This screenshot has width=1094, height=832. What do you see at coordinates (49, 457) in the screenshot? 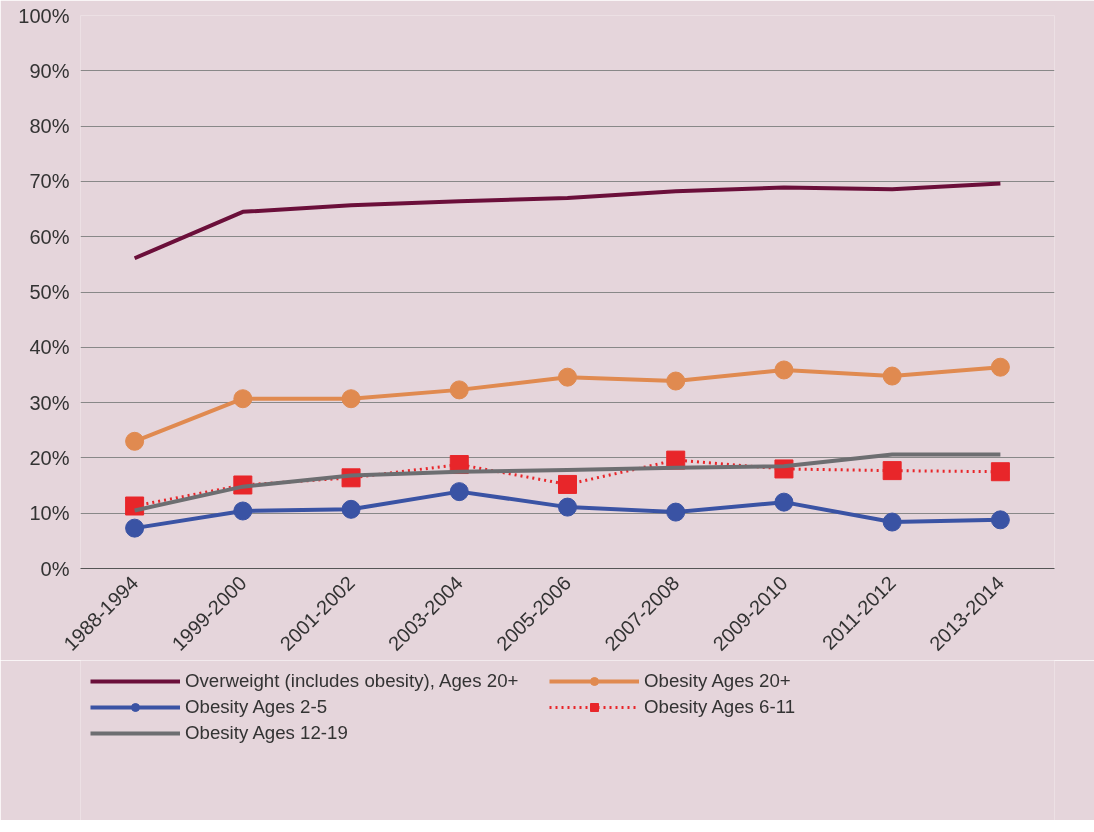
I see `y-tick-label: 20%` at bounding box center [49, 457].